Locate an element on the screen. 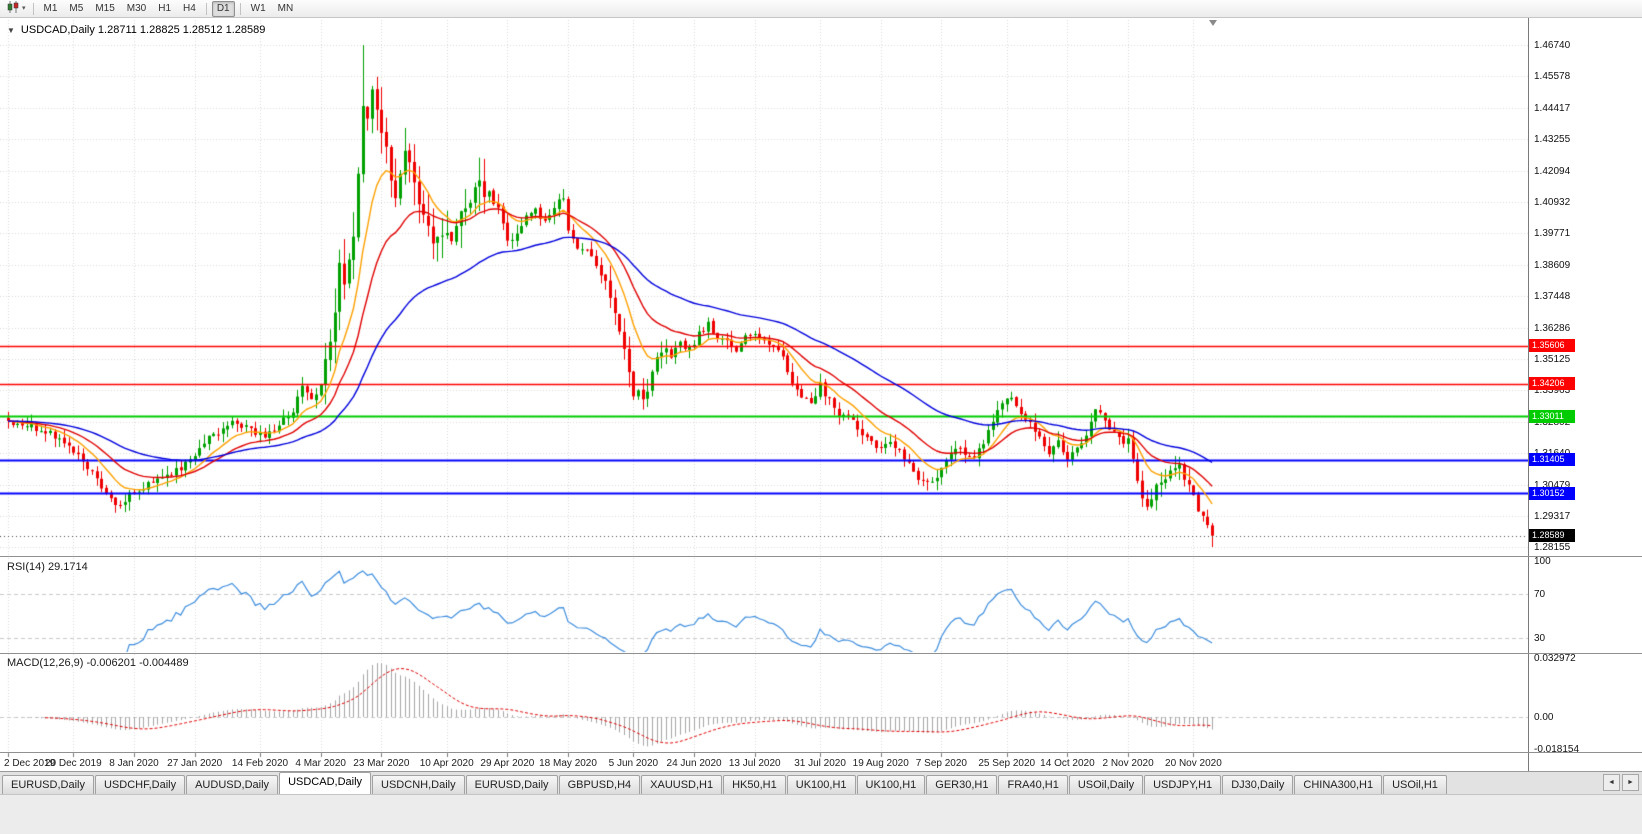 This screenshot has height=834, width=1642. price-axis-label: 1.38609 is located at coordinates (1552, 265).